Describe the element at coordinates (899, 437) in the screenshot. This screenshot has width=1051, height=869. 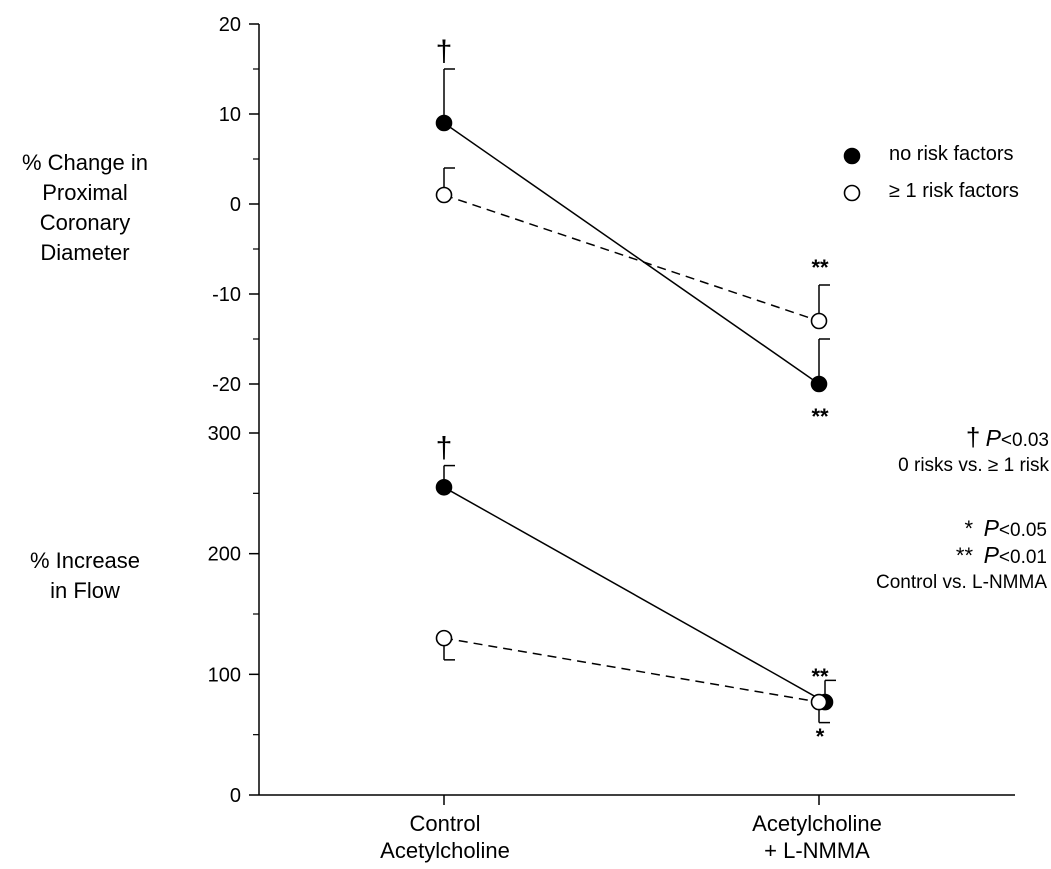
I see `dagger-note-line: † P<0.03` at that location.